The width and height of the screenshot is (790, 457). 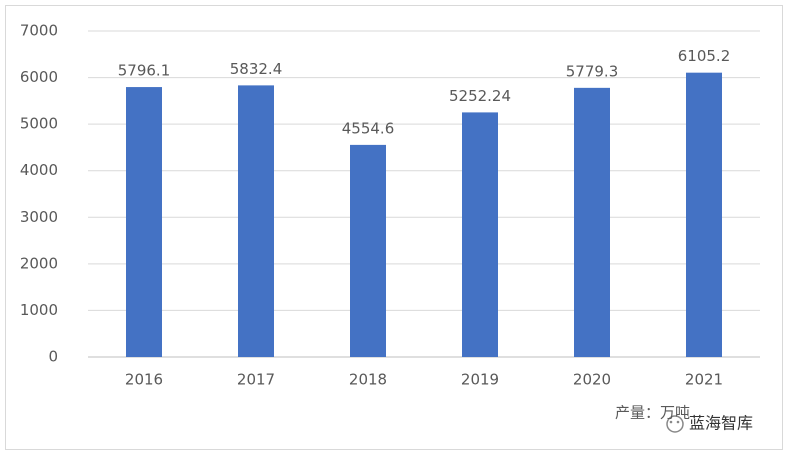 I want to click on x-tick-label: 2017, so click(x=256, y=380).